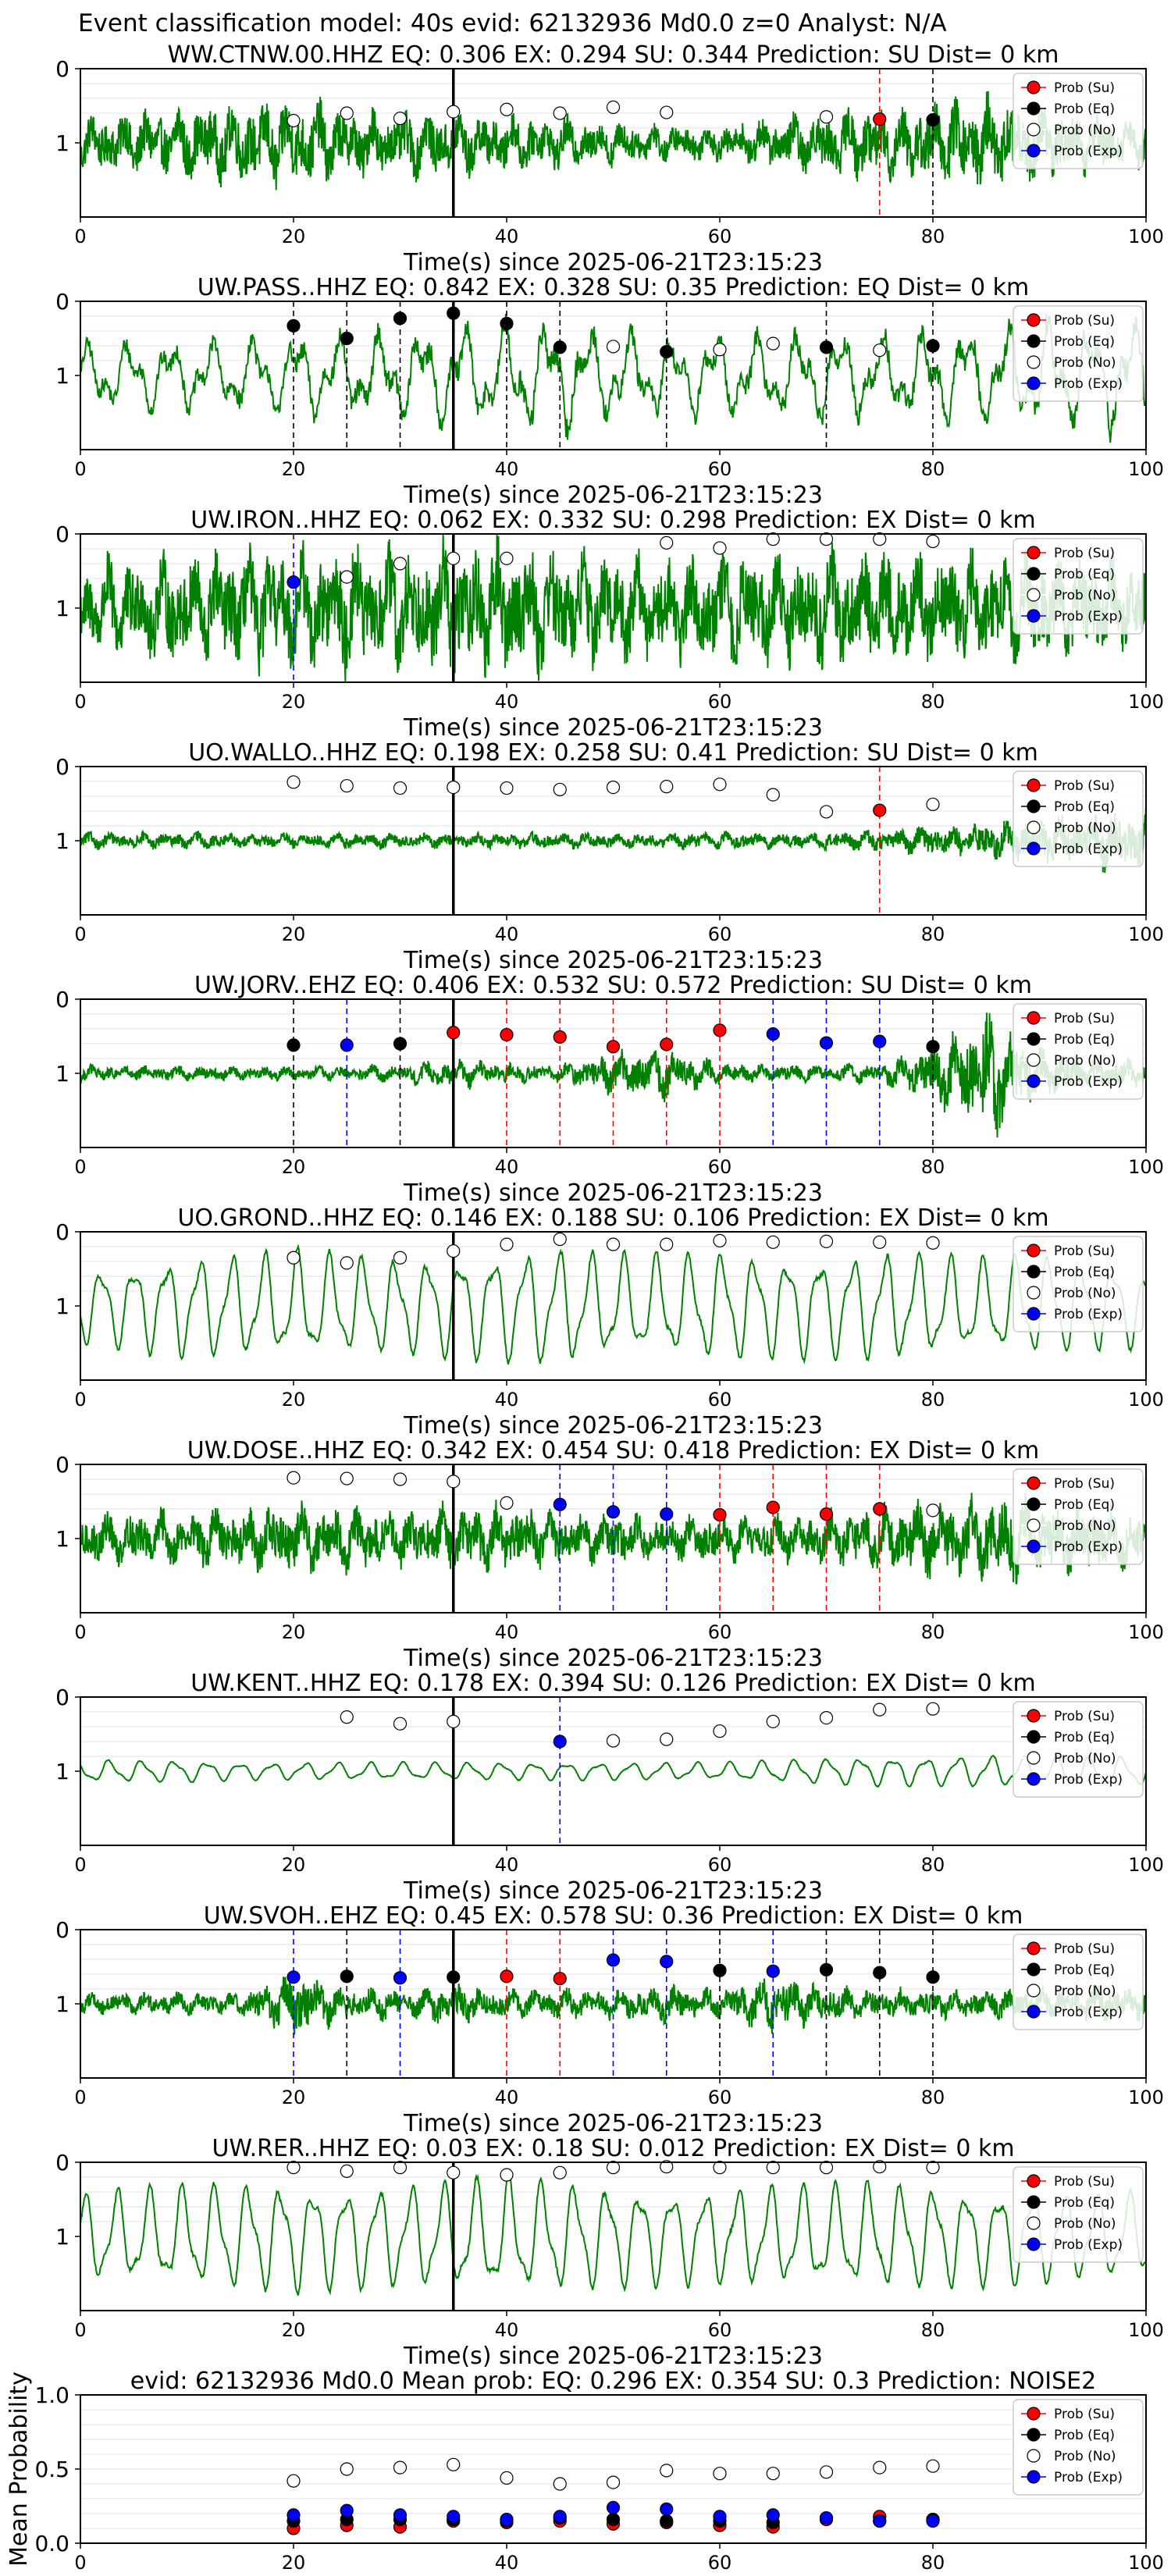 This screenshot has width=1171, height=2576. I want to click on legend: Prob (Su) Prob (Eq) Prob (No) Prob (Exp), so click(1078, 1051).